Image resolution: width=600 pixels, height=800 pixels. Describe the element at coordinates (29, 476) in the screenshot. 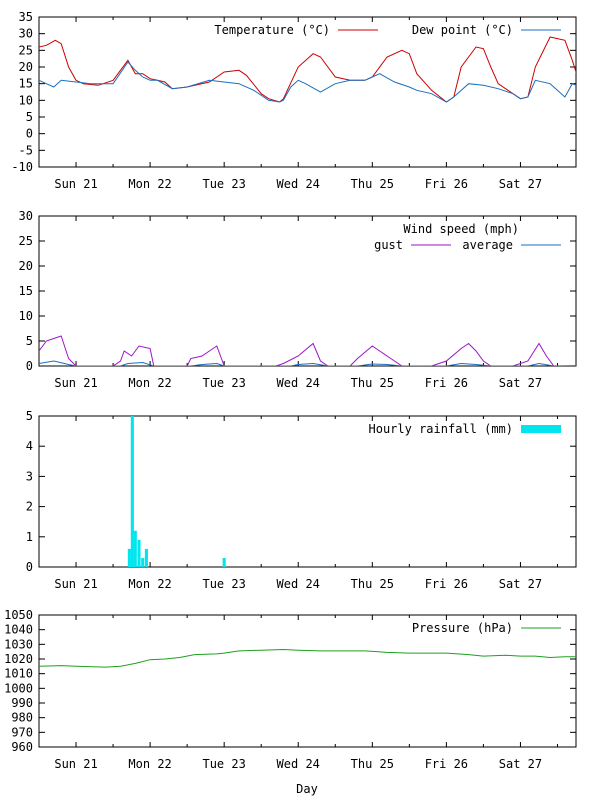

I see `y-tick-label: 3` at that location.